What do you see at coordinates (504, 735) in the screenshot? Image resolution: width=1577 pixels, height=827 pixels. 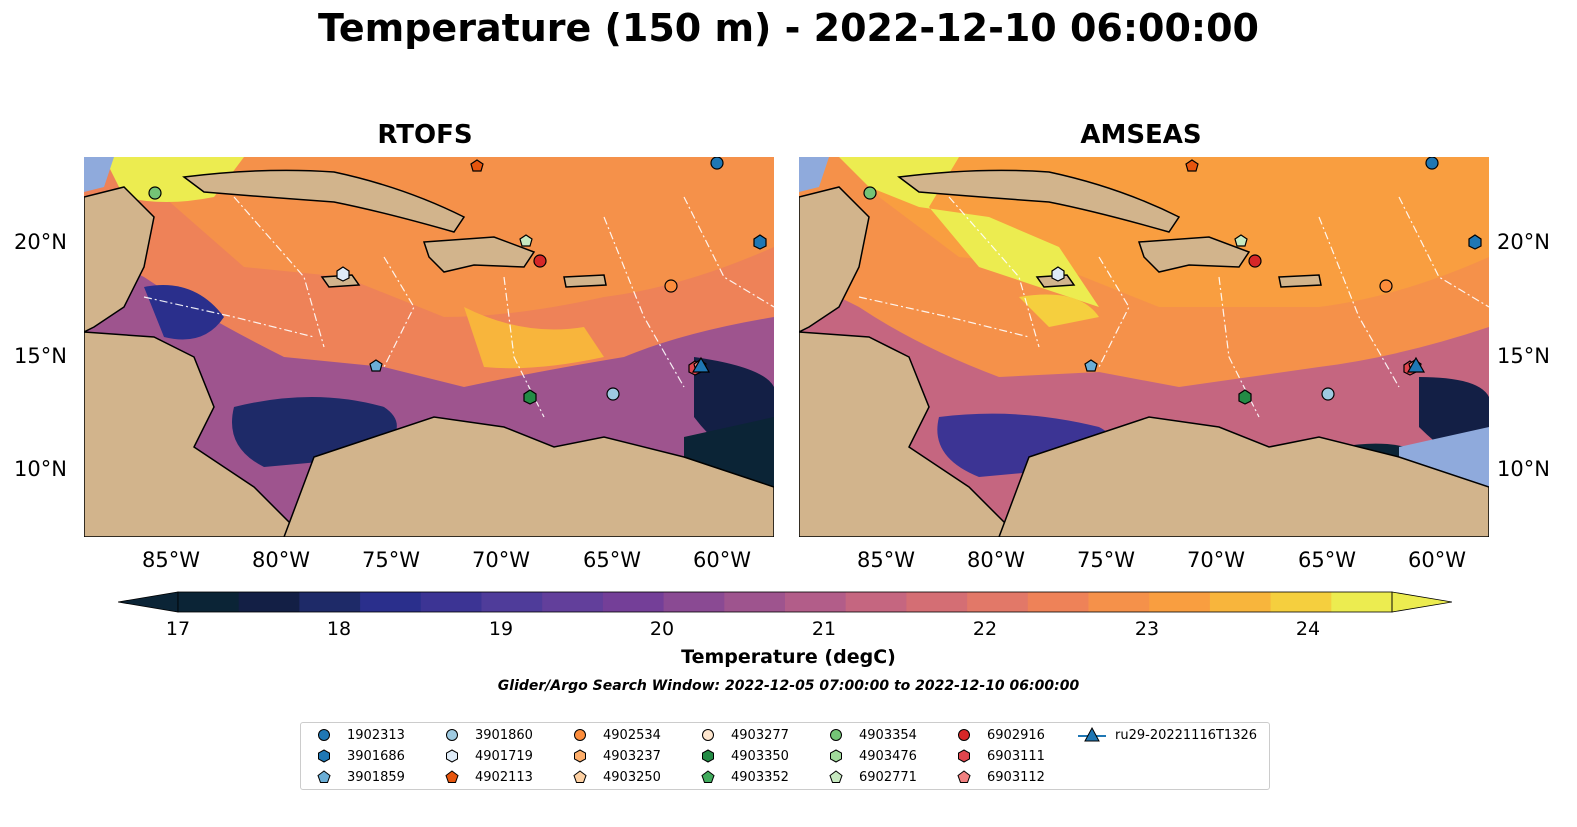 I see `legend-item-label: 3901860` at bounding box center [504, 735].